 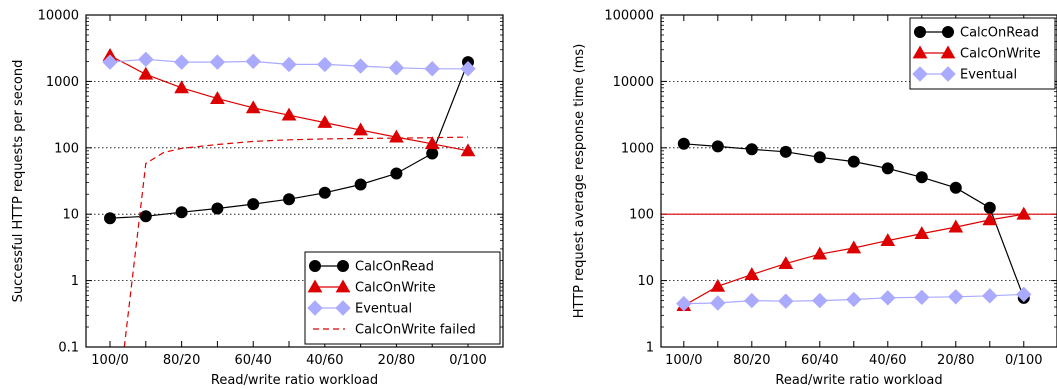 I want to click on legend-label: CalcOnRead, so click(x=999, y=33).